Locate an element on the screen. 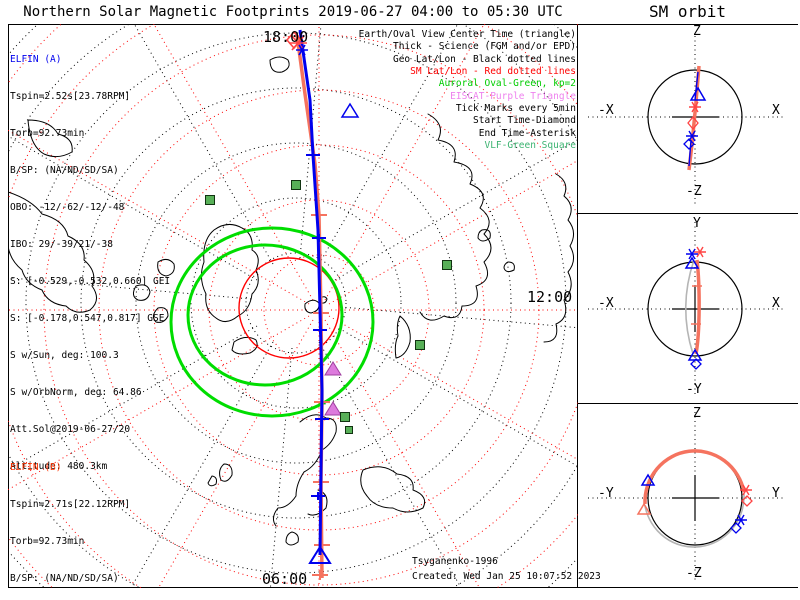 This screenshot has width=800, height=600. p2-axis-bottom: -Y is located at coordinates (694, 389).